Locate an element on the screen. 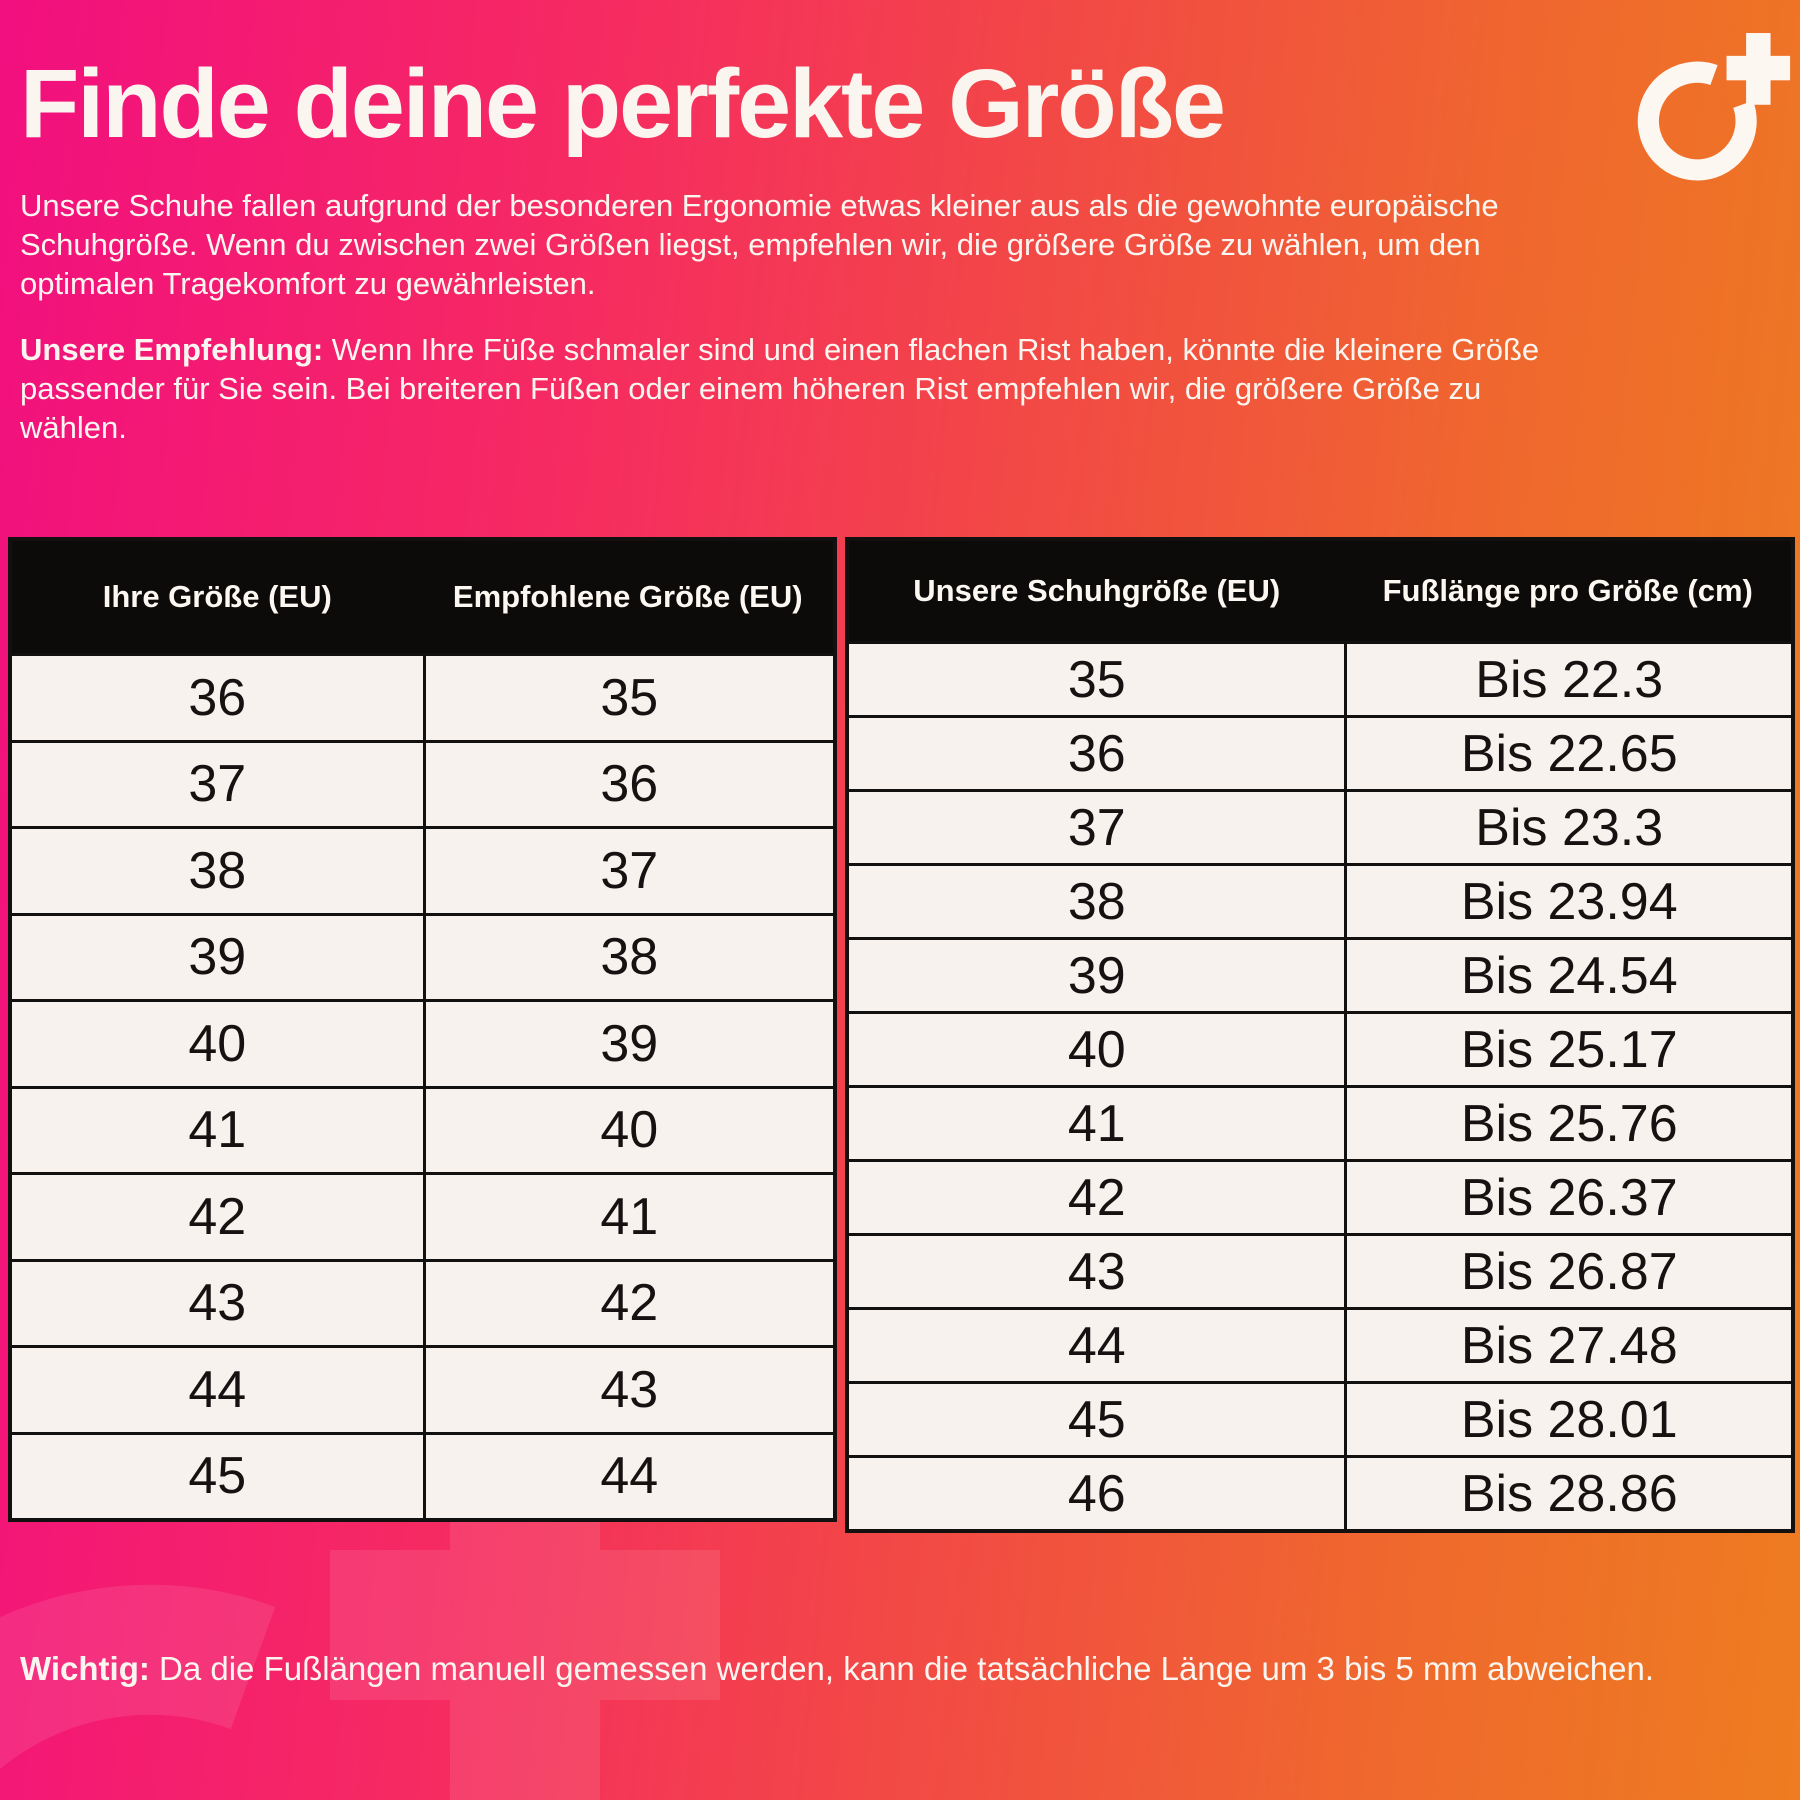 Image resolution: width=1800 pixels, height=1800 pixels. table-row: 38 37 is located at coordinates (422, 869).